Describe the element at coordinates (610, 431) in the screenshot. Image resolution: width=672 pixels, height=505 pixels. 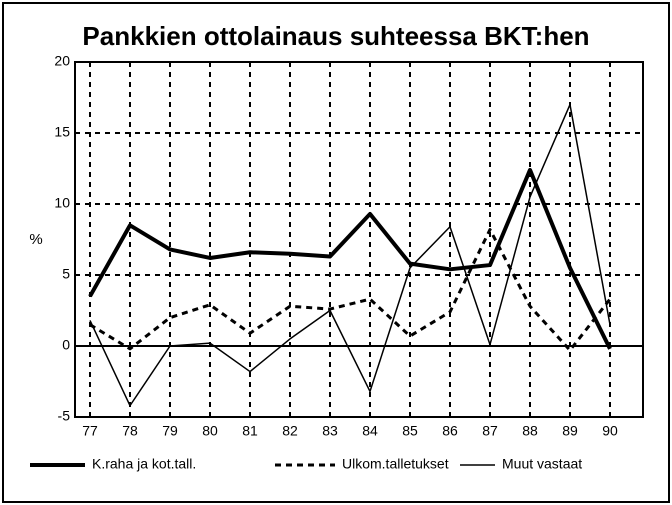
I see `x-tick-label: 90` at that location.